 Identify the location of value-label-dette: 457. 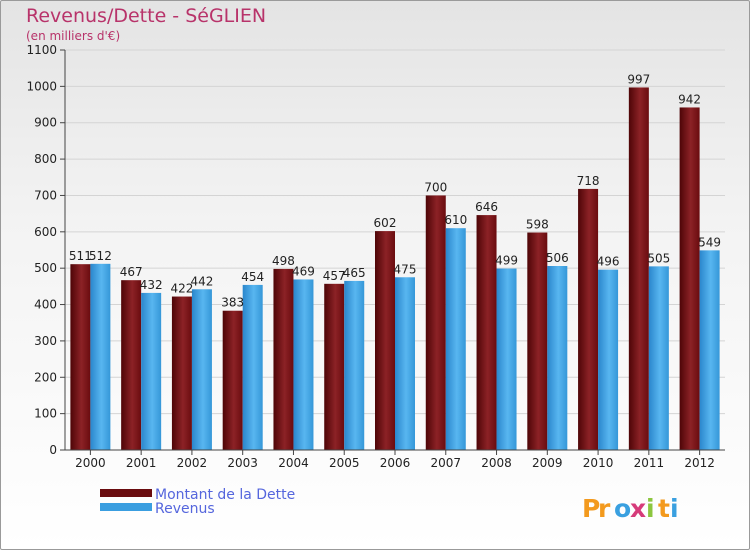
(334, 276).